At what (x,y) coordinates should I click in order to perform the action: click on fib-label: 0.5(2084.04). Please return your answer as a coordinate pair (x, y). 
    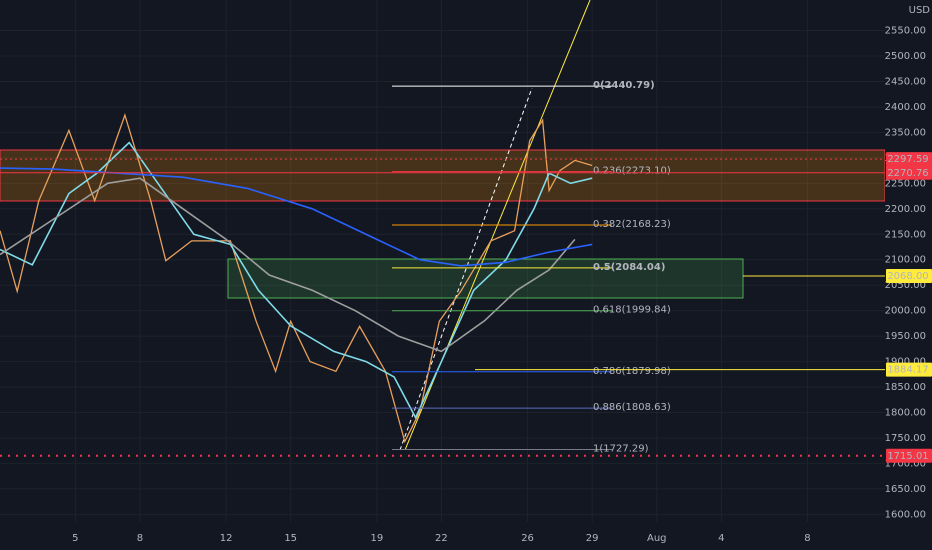
    Looking at the image, I should click on (629, 267).